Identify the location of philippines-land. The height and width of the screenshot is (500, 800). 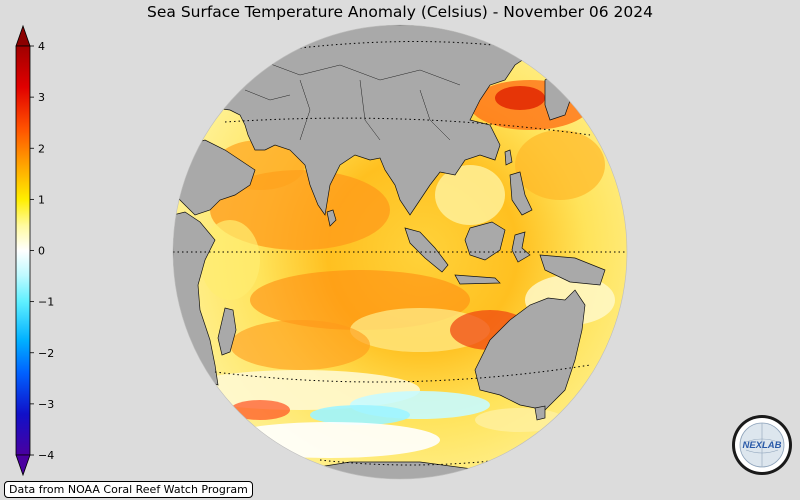
(521, 193).